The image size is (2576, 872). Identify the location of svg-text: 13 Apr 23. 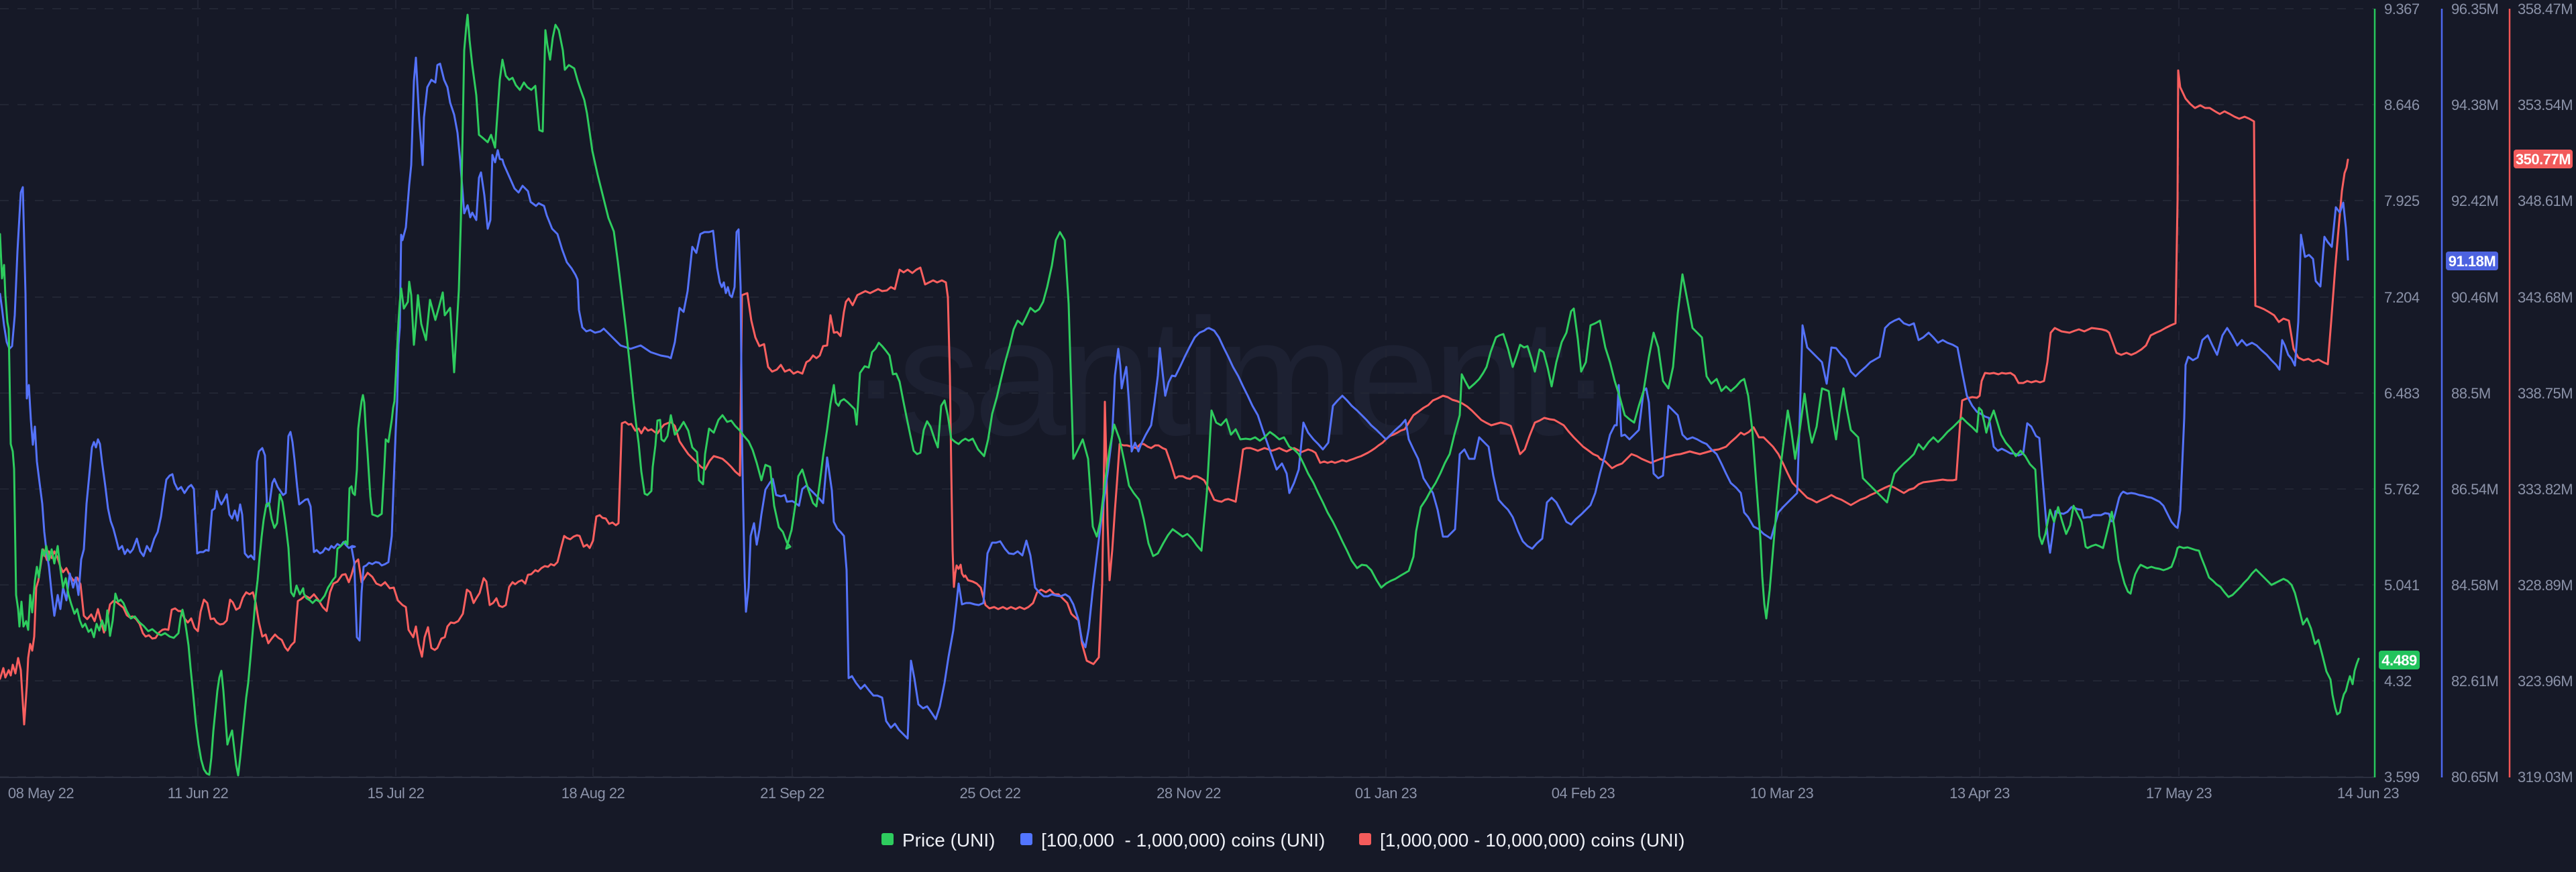
(1979, 793).